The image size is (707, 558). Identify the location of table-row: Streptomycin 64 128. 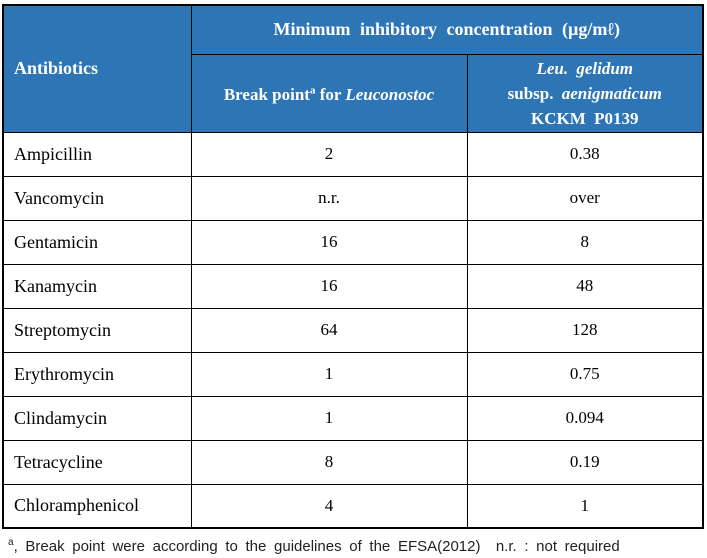
(353, 330).